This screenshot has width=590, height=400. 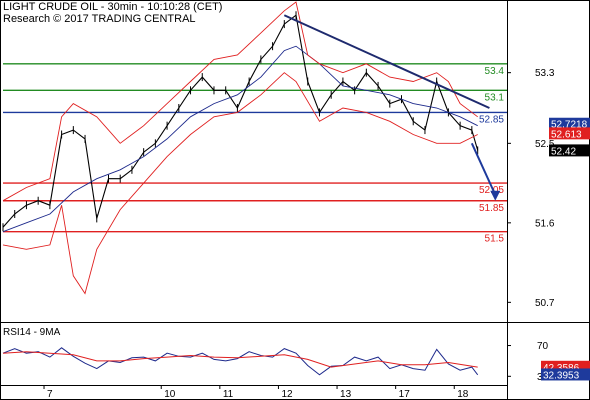 What do you see at coordinates (483, 169) in the screenshot?
I see `projection-arrow-shaft` at bounding box center [483, 169].